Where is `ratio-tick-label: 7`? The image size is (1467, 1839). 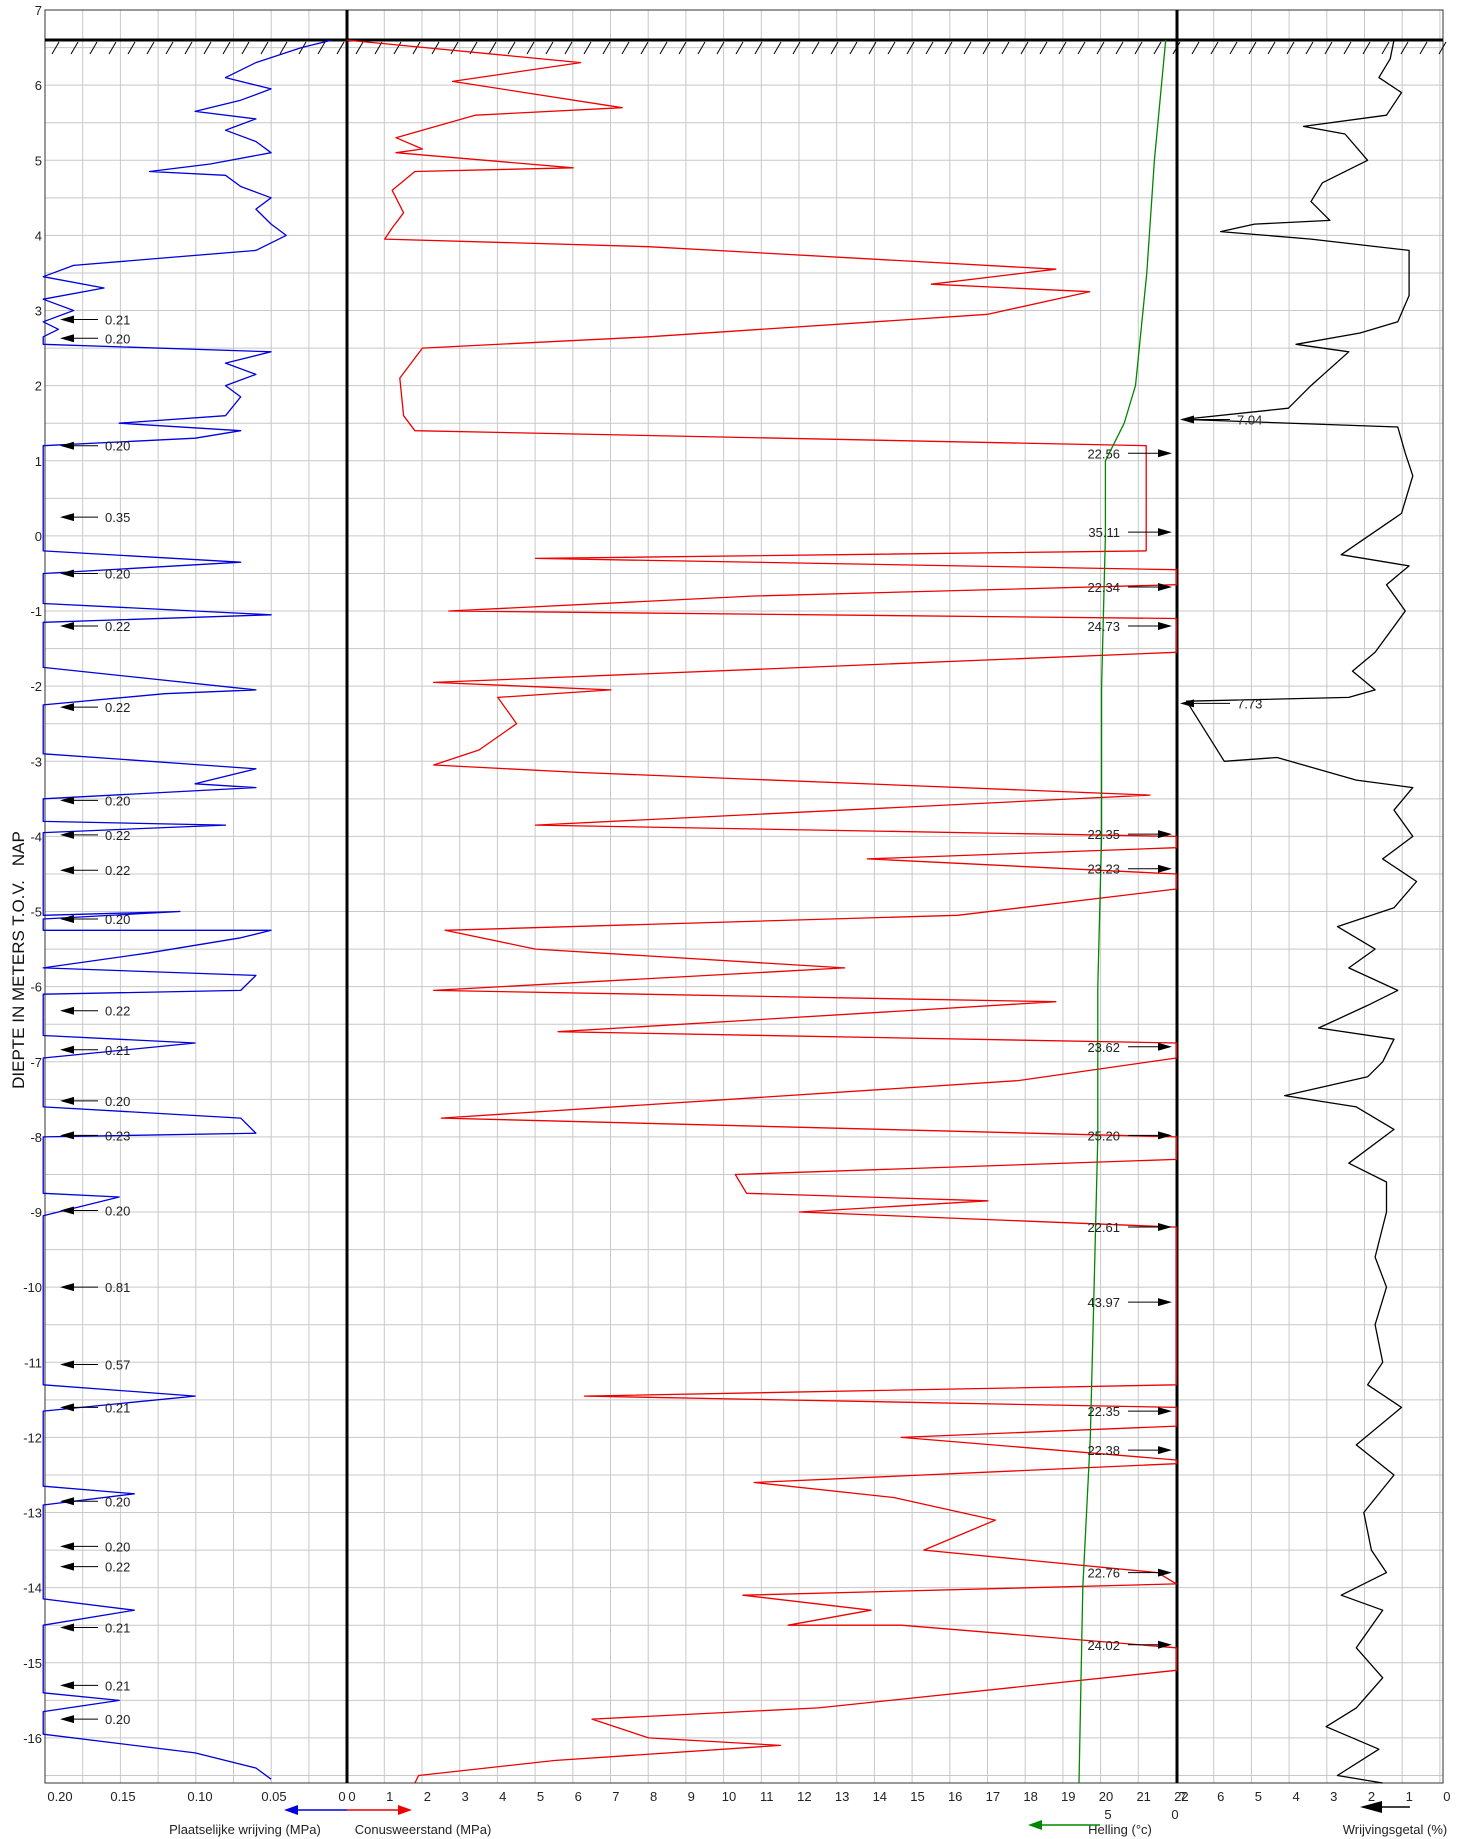 ratio-tick-label: 7 is located at coordinates (1182, 1796).